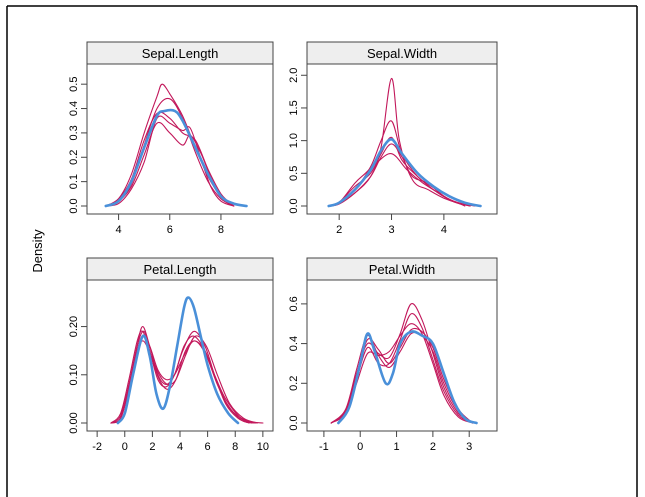 The width and height of the screenshot is (645, 497). I want to click on x-tick-label: -2, so click(97, 447).